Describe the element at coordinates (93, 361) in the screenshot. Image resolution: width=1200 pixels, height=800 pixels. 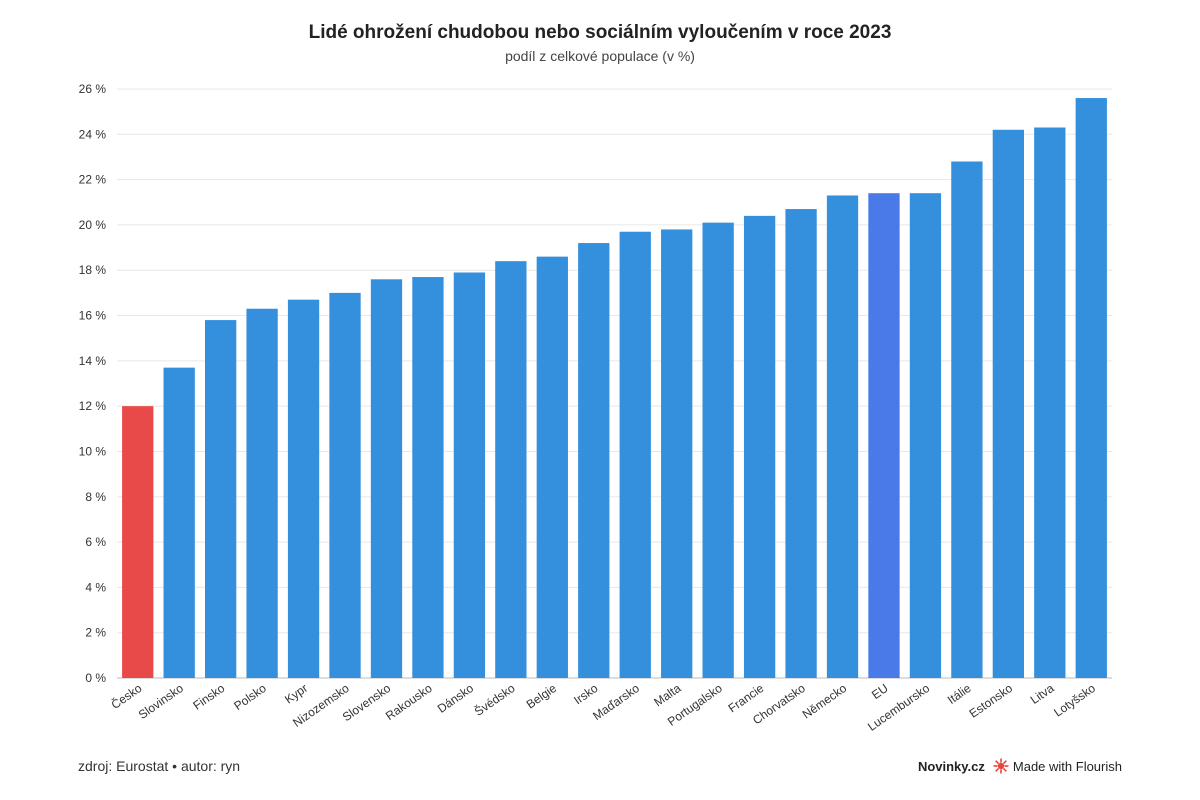
I see `y-tick-label: 14 %` at that location.